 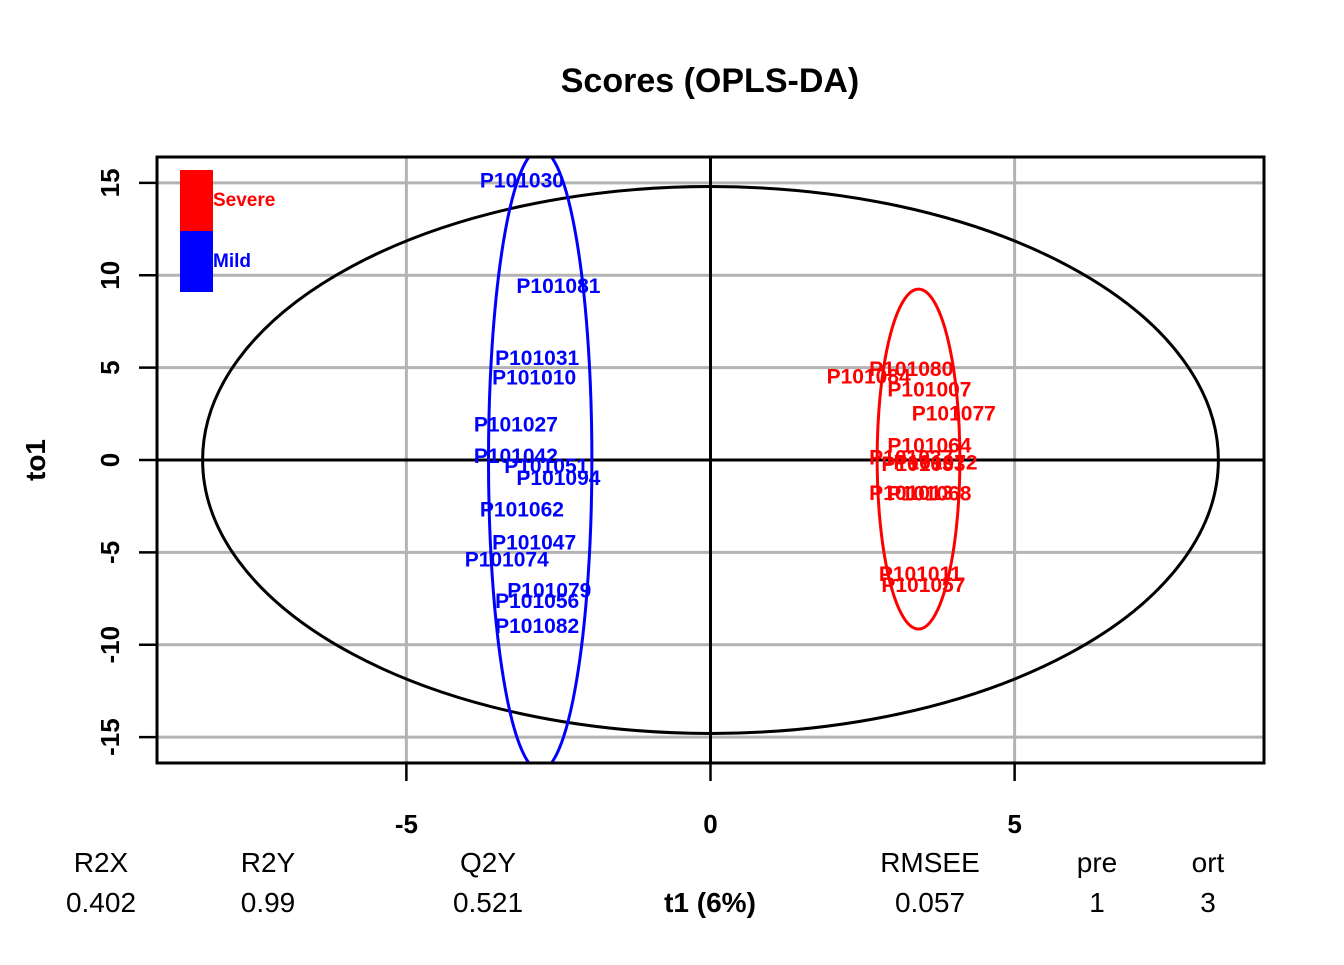 I want to click on point-label: P101082, so click(x=537, y=626).